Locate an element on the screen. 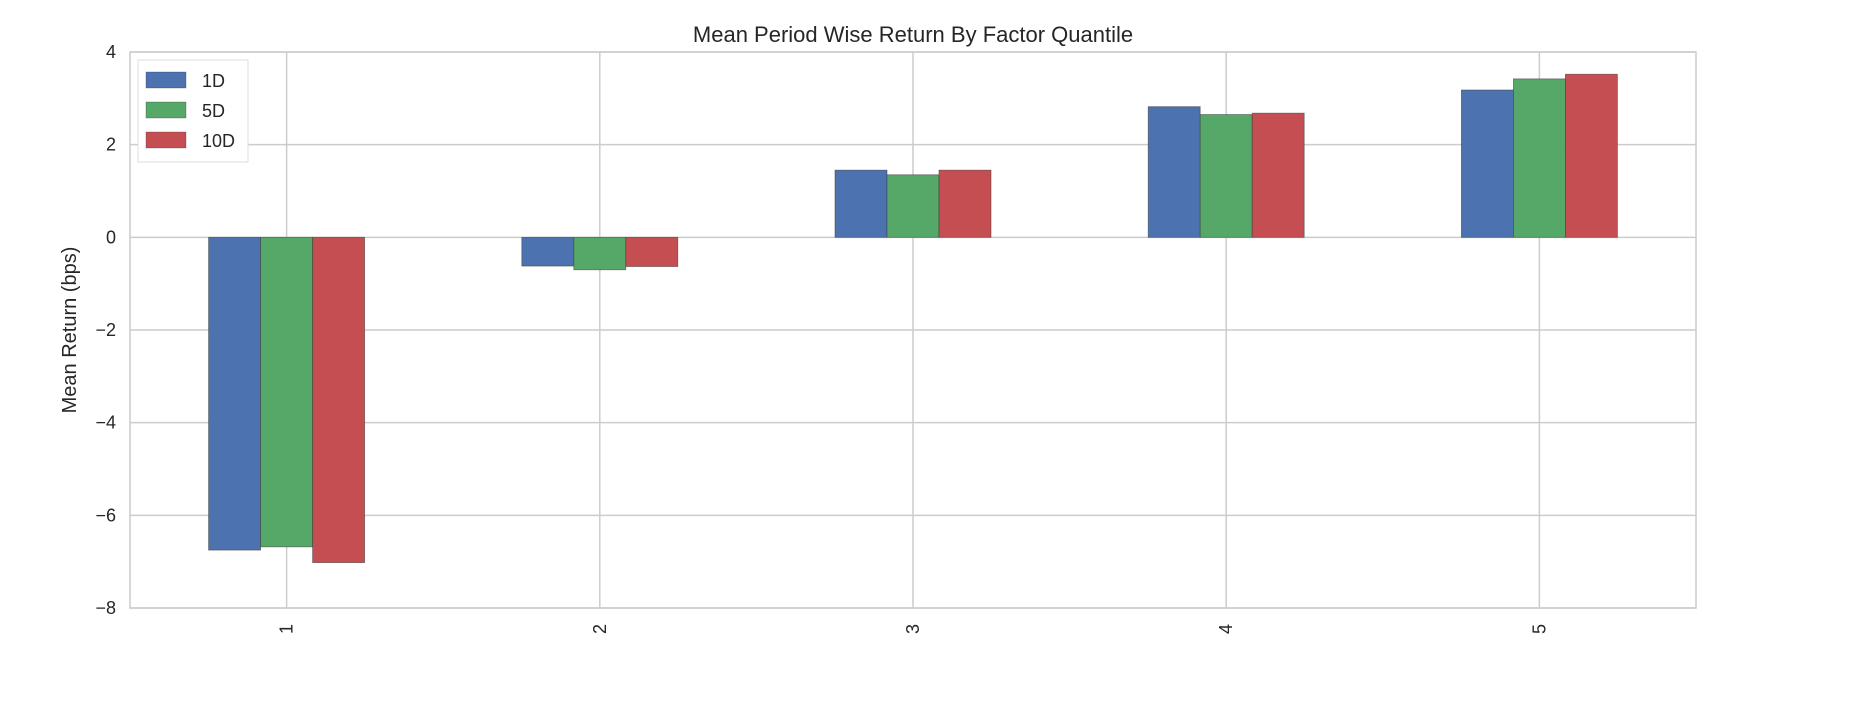 The image size is (1854, 709). x-tick-label: 3 is located at coordinates (913, 629).